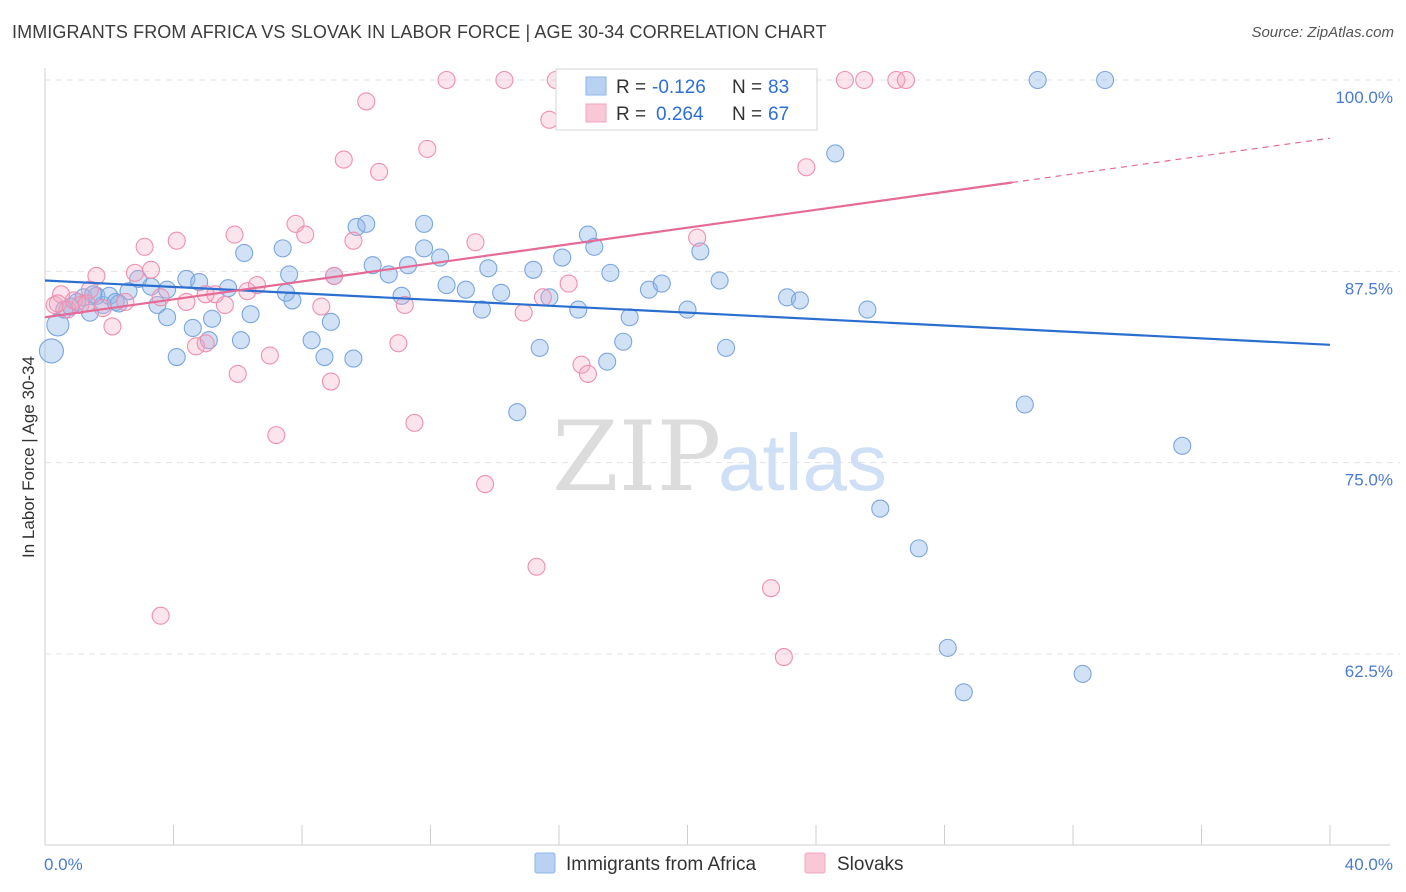  I want to click on watermark: ZIP atlas, so click(719, 457).